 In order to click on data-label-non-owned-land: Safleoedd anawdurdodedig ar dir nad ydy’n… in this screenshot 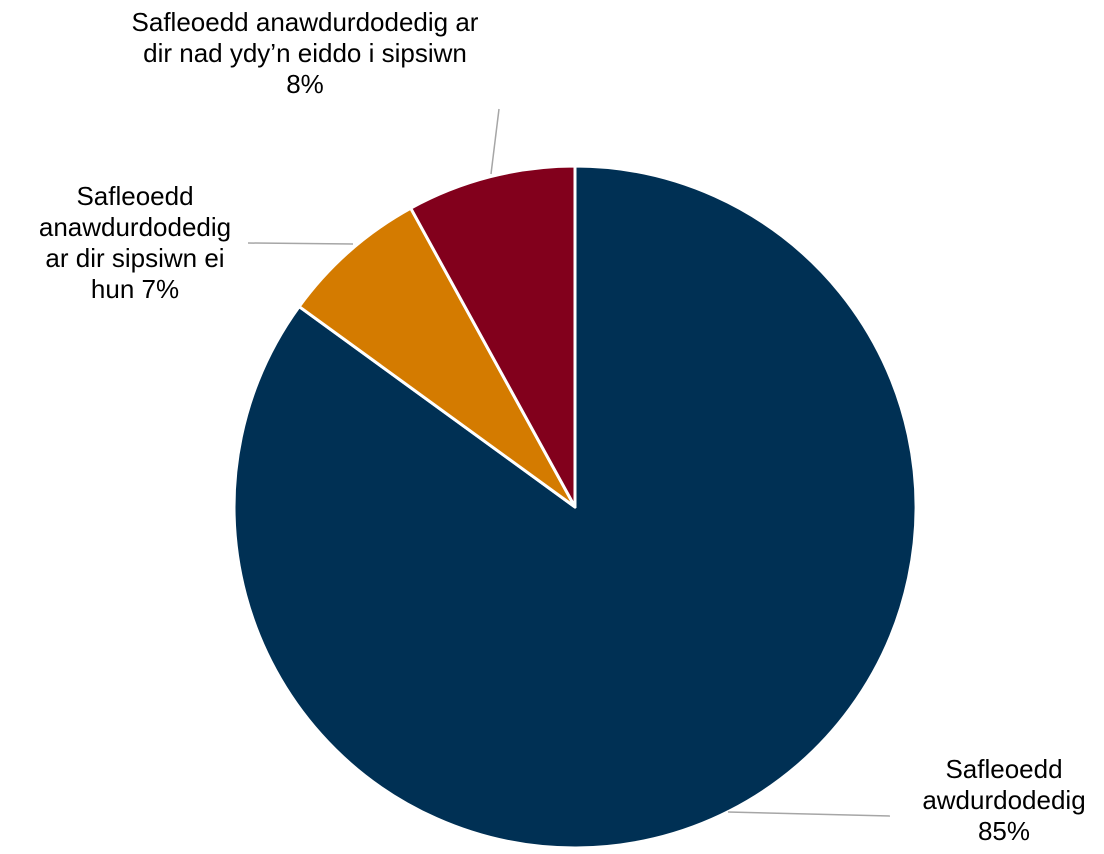, I will do `click(305, 53)`.